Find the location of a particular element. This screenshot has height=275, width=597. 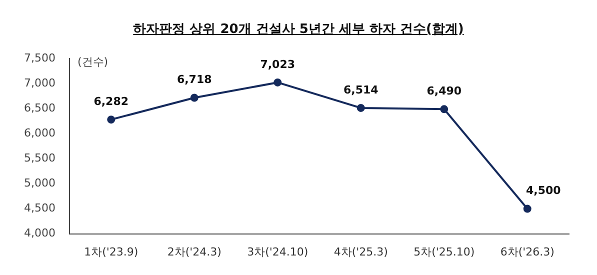

x-tick-label: 5차('25.10) is located at coordinates (444, 251).